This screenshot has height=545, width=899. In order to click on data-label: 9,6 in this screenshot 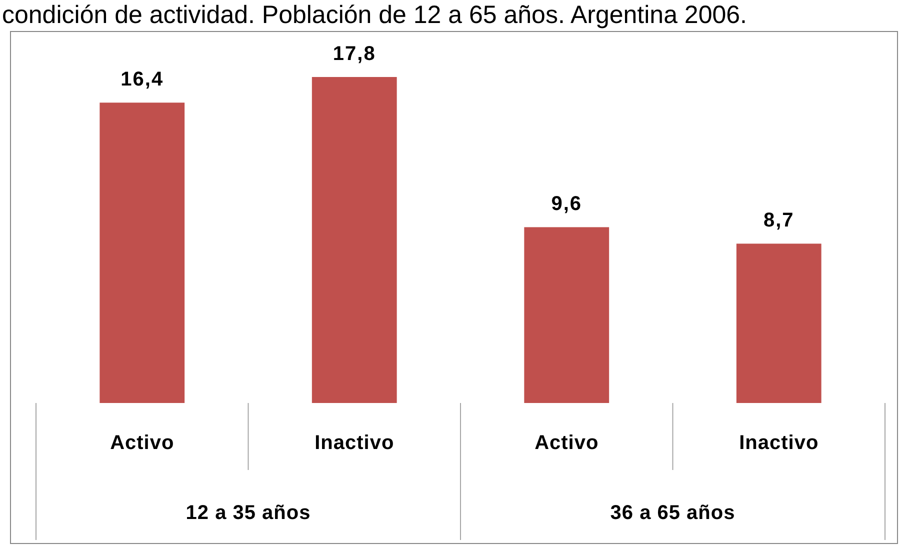, I will do `click(566, 204)`.